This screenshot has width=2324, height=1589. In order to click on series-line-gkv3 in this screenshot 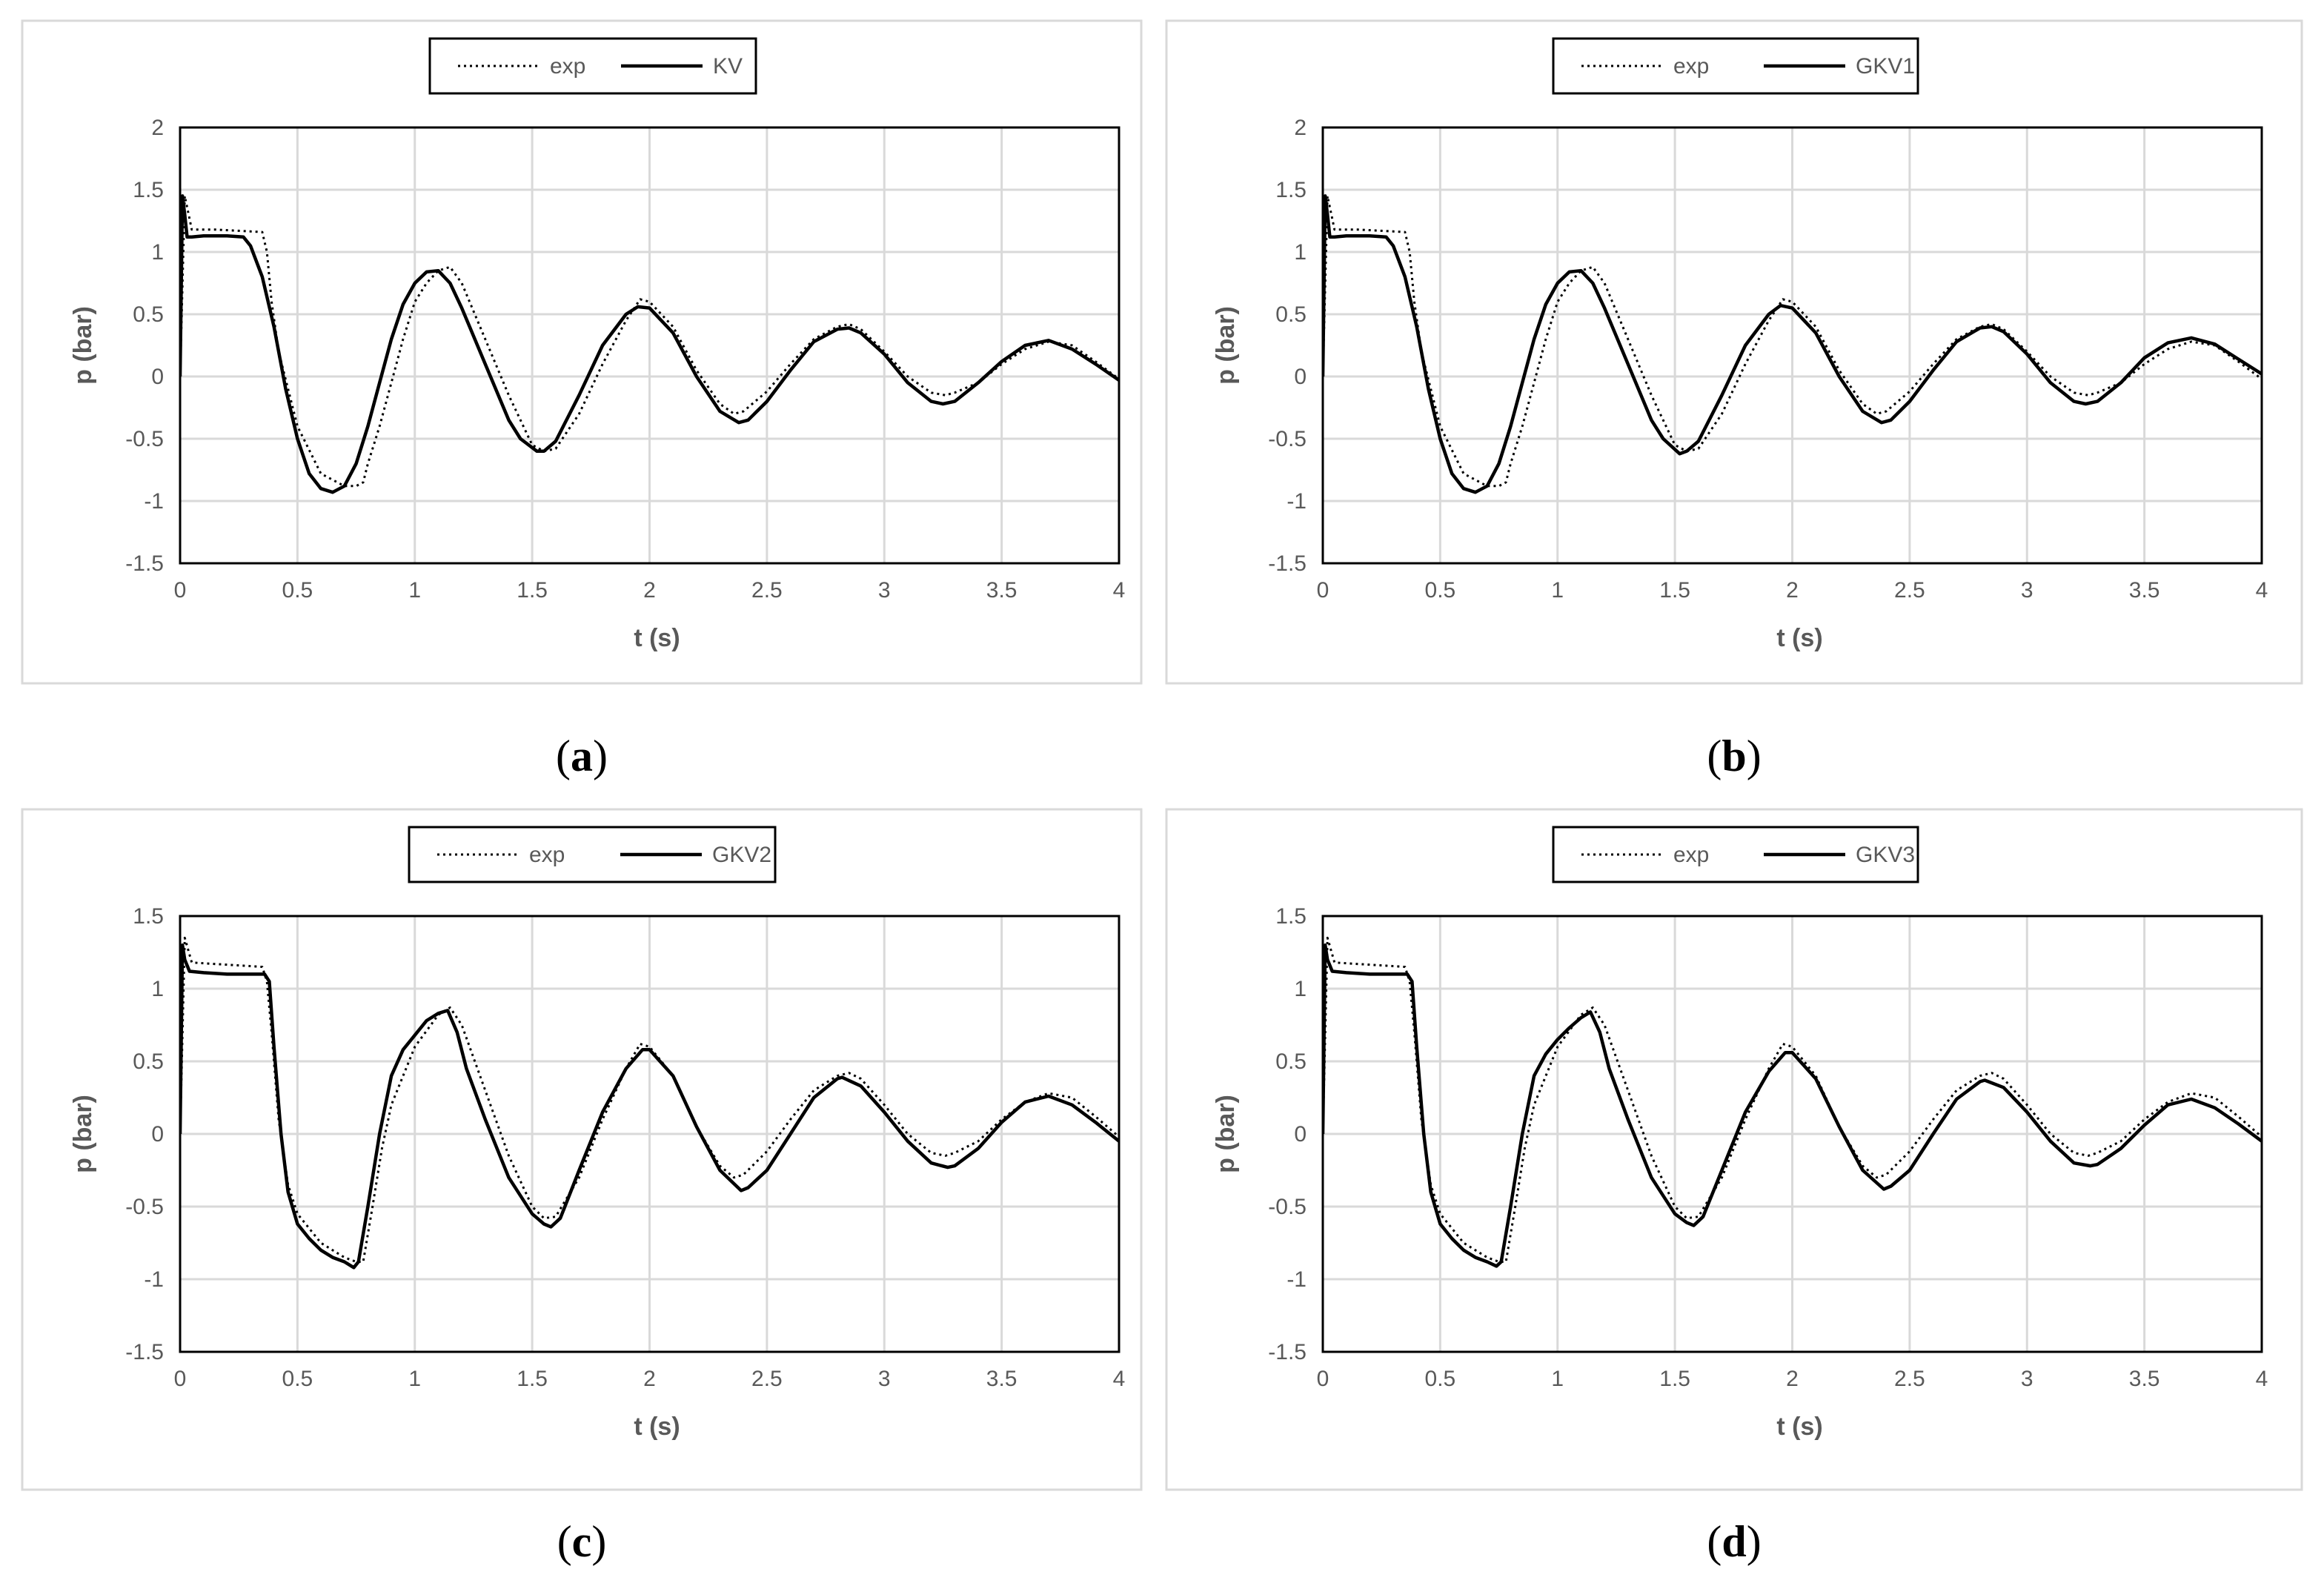, I will do `click(1792, 1105)`.